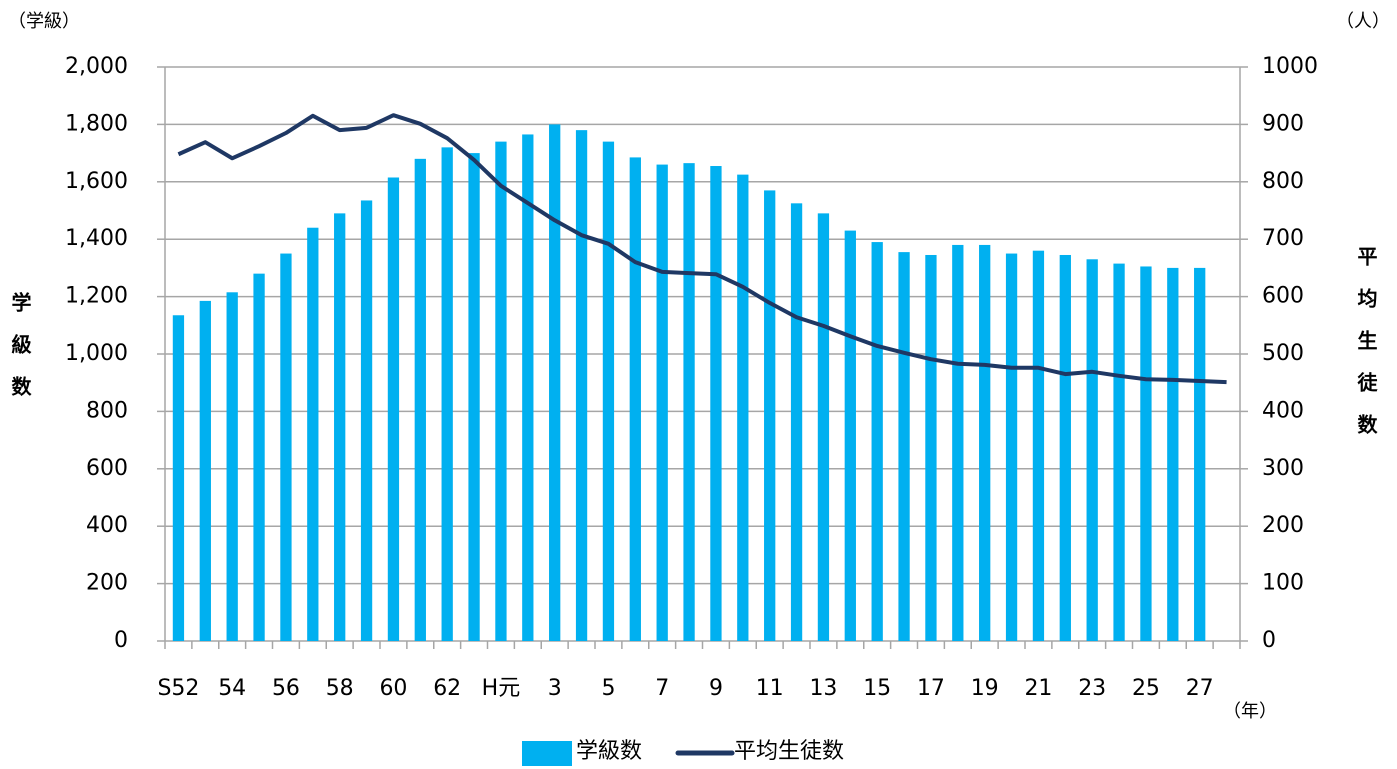 Image resolution: width=1397 pixels, height=769 pixels. Describe the element at coordinates (107, 468) in the screenshot. I see `y-tick-label: 600` at that location.